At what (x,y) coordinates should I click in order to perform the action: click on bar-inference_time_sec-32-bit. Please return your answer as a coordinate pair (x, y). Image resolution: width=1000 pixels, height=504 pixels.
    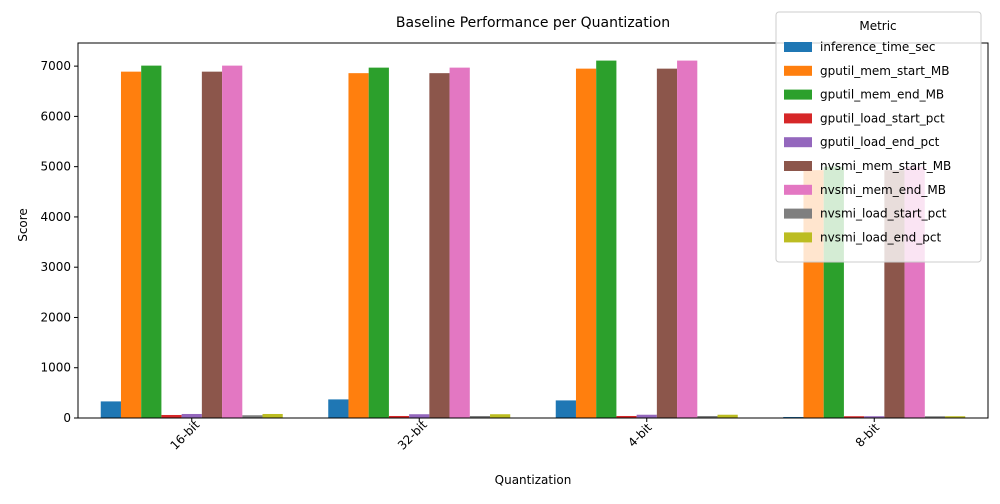
    Looking at the image, I should click on (338, 408).